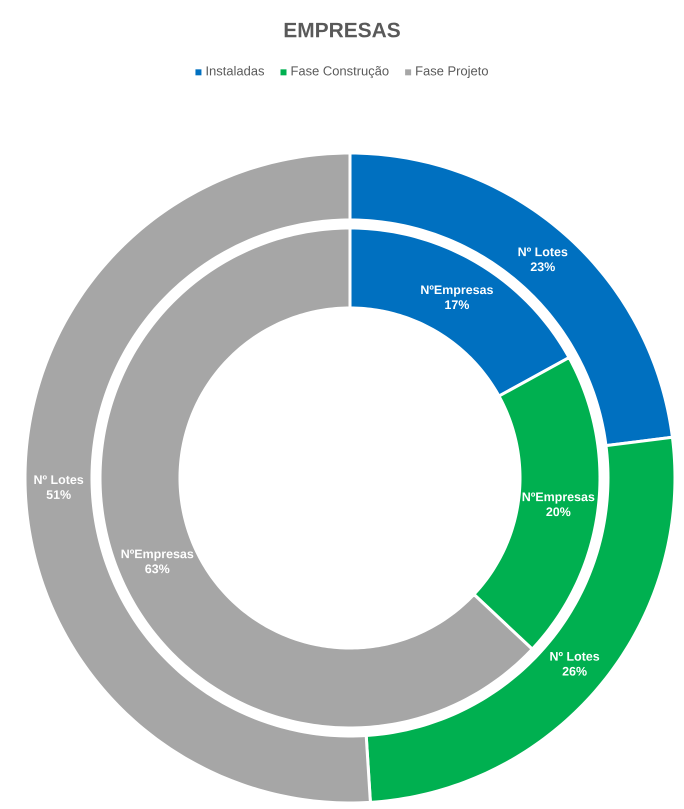 Image resolution: width=684 pixels, height=809 pixels. Describe the element at coordinates (158, 555) in the screenshot. I see `slice-label: NºEmpresas` at that location.